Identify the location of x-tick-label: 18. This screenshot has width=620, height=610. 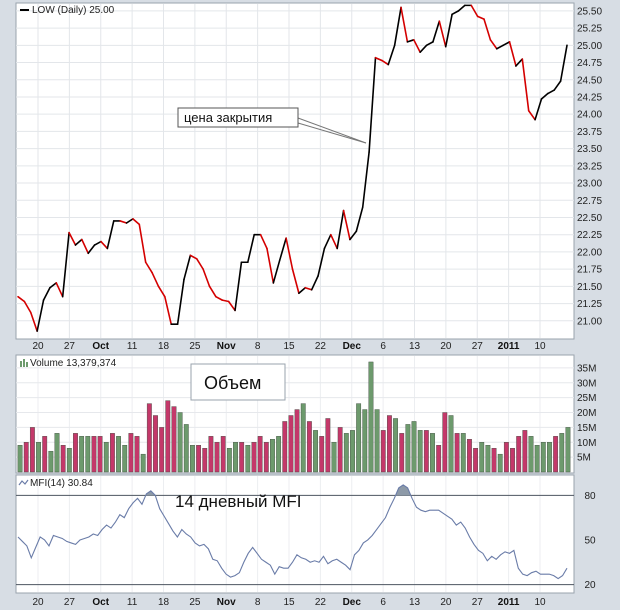
(164, 346).